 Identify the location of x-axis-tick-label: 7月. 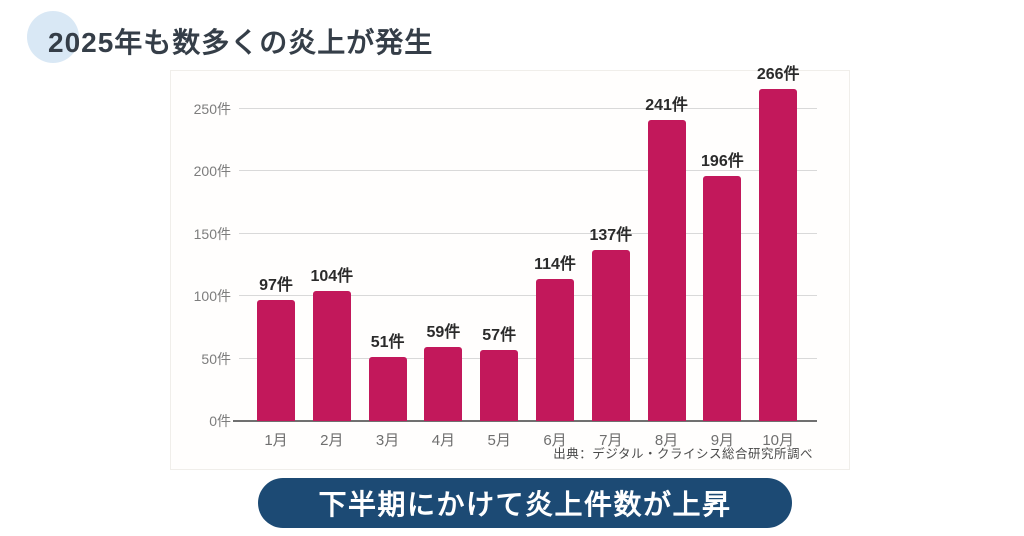
(611, 440).